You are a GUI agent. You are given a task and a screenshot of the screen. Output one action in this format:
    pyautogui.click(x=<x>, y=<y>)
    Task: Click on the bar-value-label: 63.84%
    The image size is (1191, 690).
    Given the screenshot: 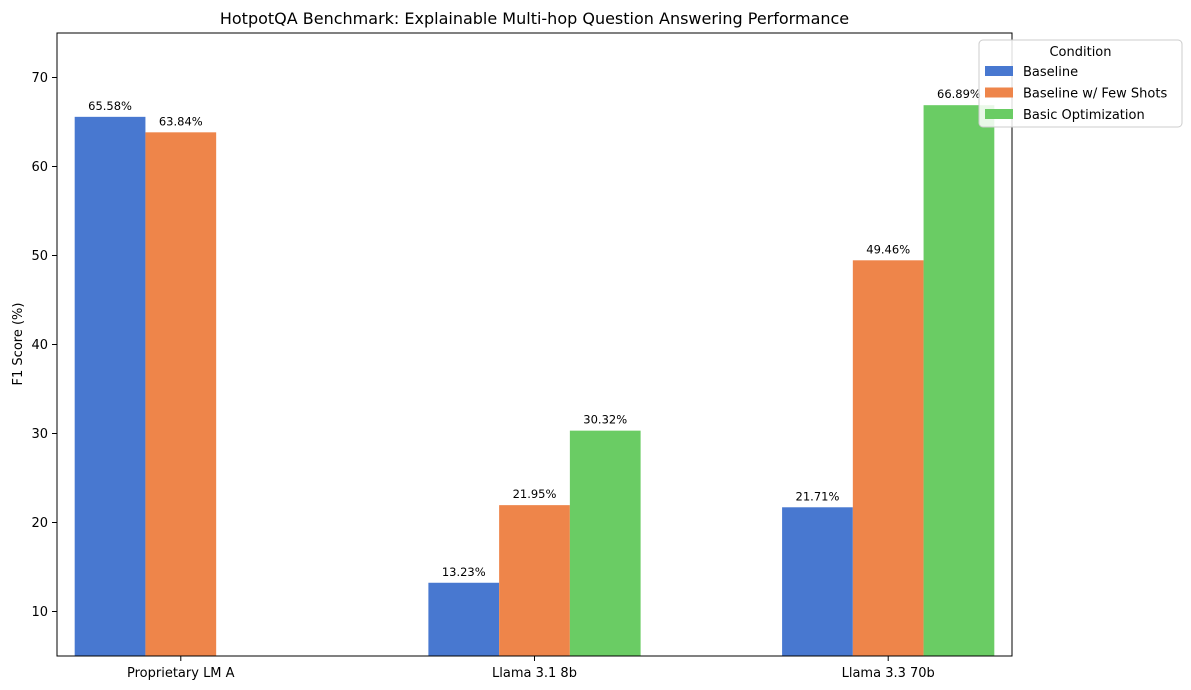 What is the action you would take?
    pyautogui.click(x=181, y=121)
    